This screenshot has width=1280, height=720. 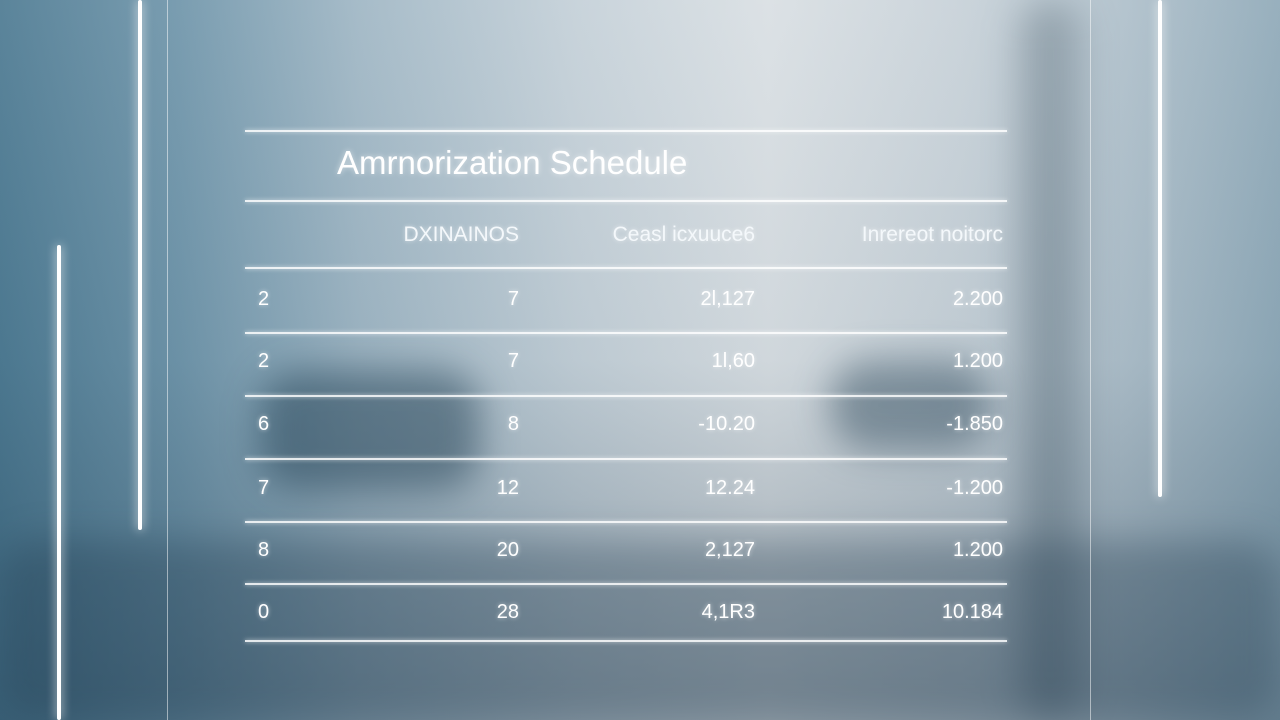 What do you see at coordinates (507, 488) in the screenshot?
I see `table-cell: 12` at bounding box center [507, 488].